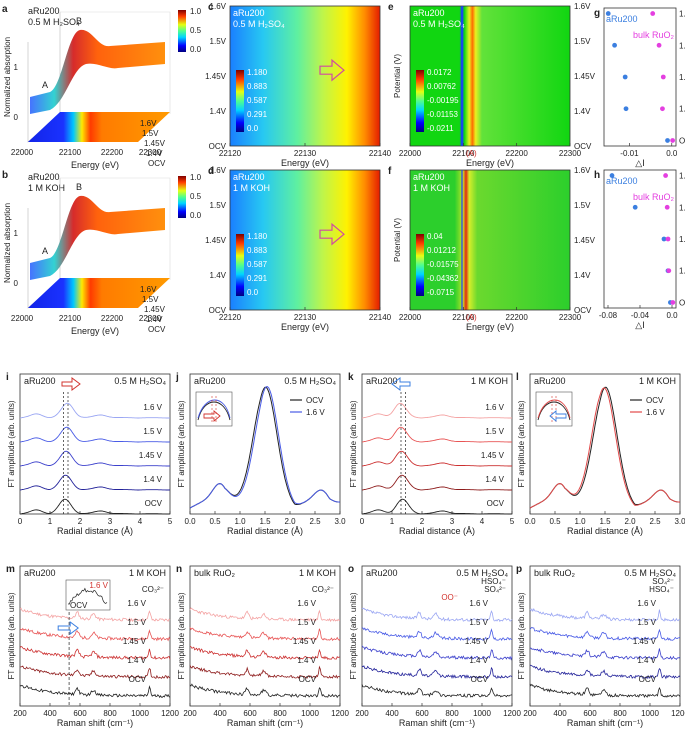  I want to click on x-tick-label: 400, so click(560, 713).